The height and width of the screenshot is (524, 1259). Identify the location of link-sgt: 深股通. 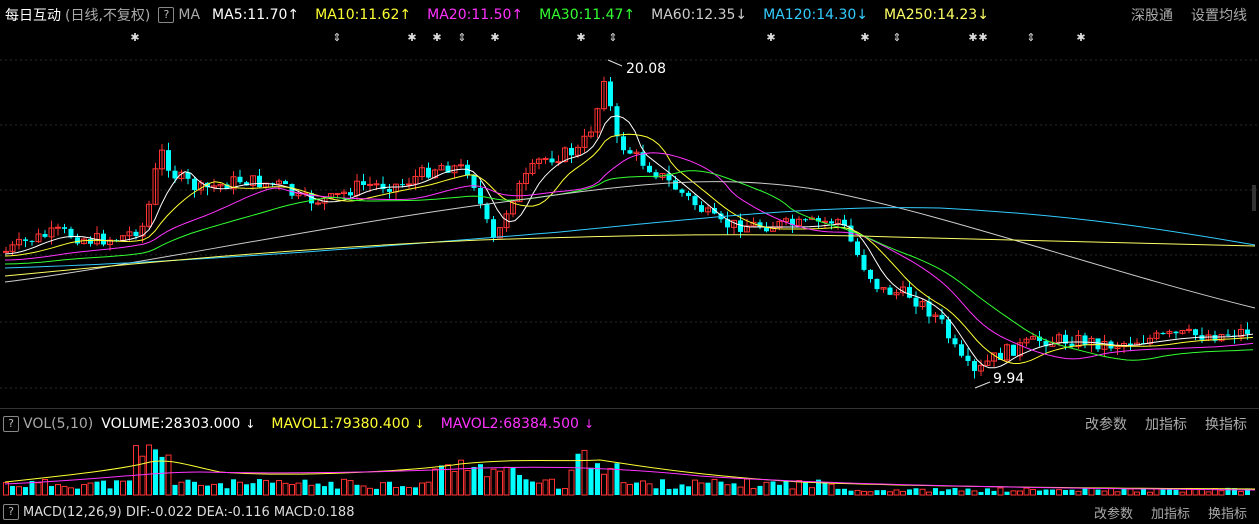
(1152, 16).